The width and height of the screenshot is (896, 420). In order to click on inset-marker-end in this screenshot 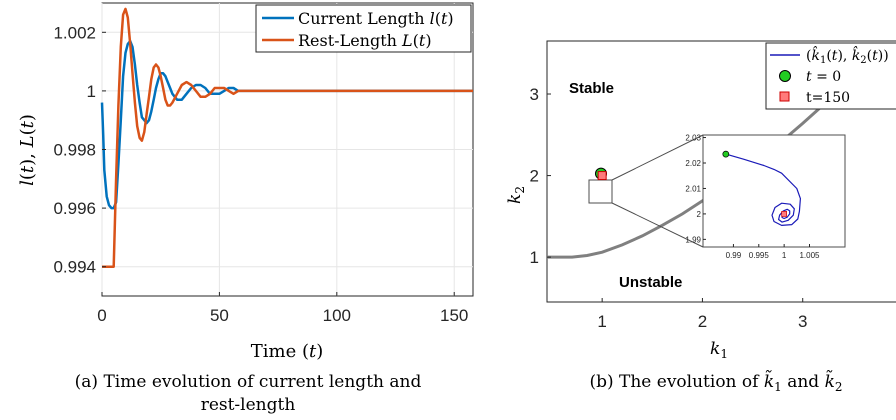, I will do `click(784, 214)`.